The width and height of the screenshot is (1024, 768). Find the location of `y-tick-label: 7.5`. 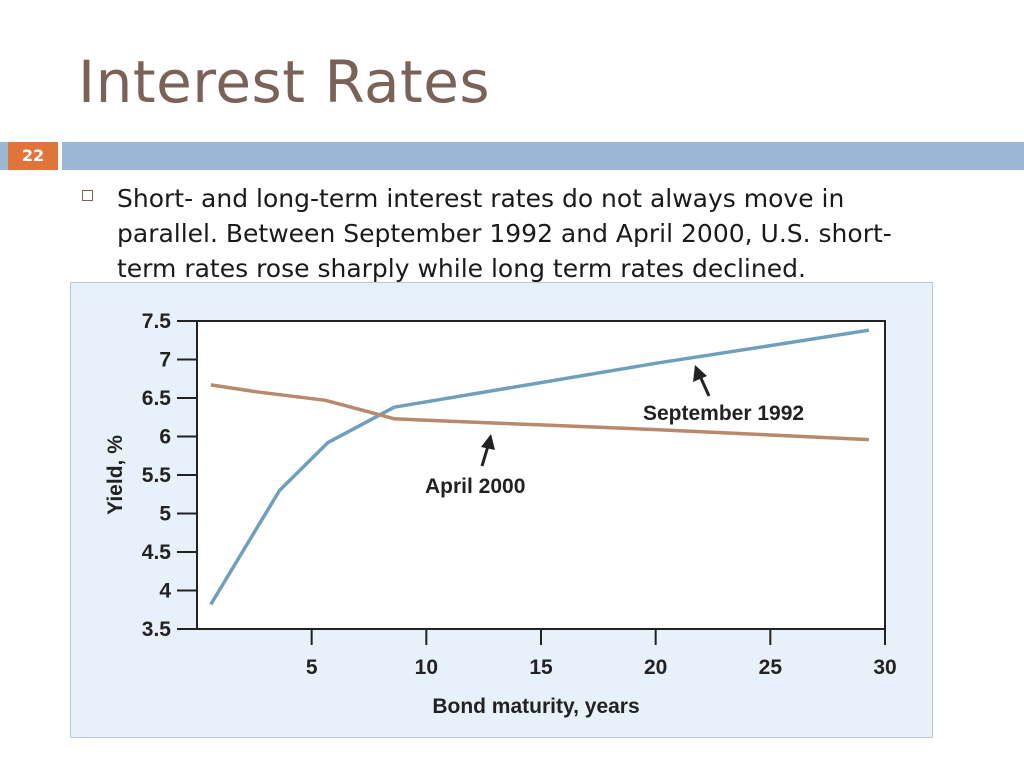

y-tick-label: 7.5 is located at coordinates (157, 321).